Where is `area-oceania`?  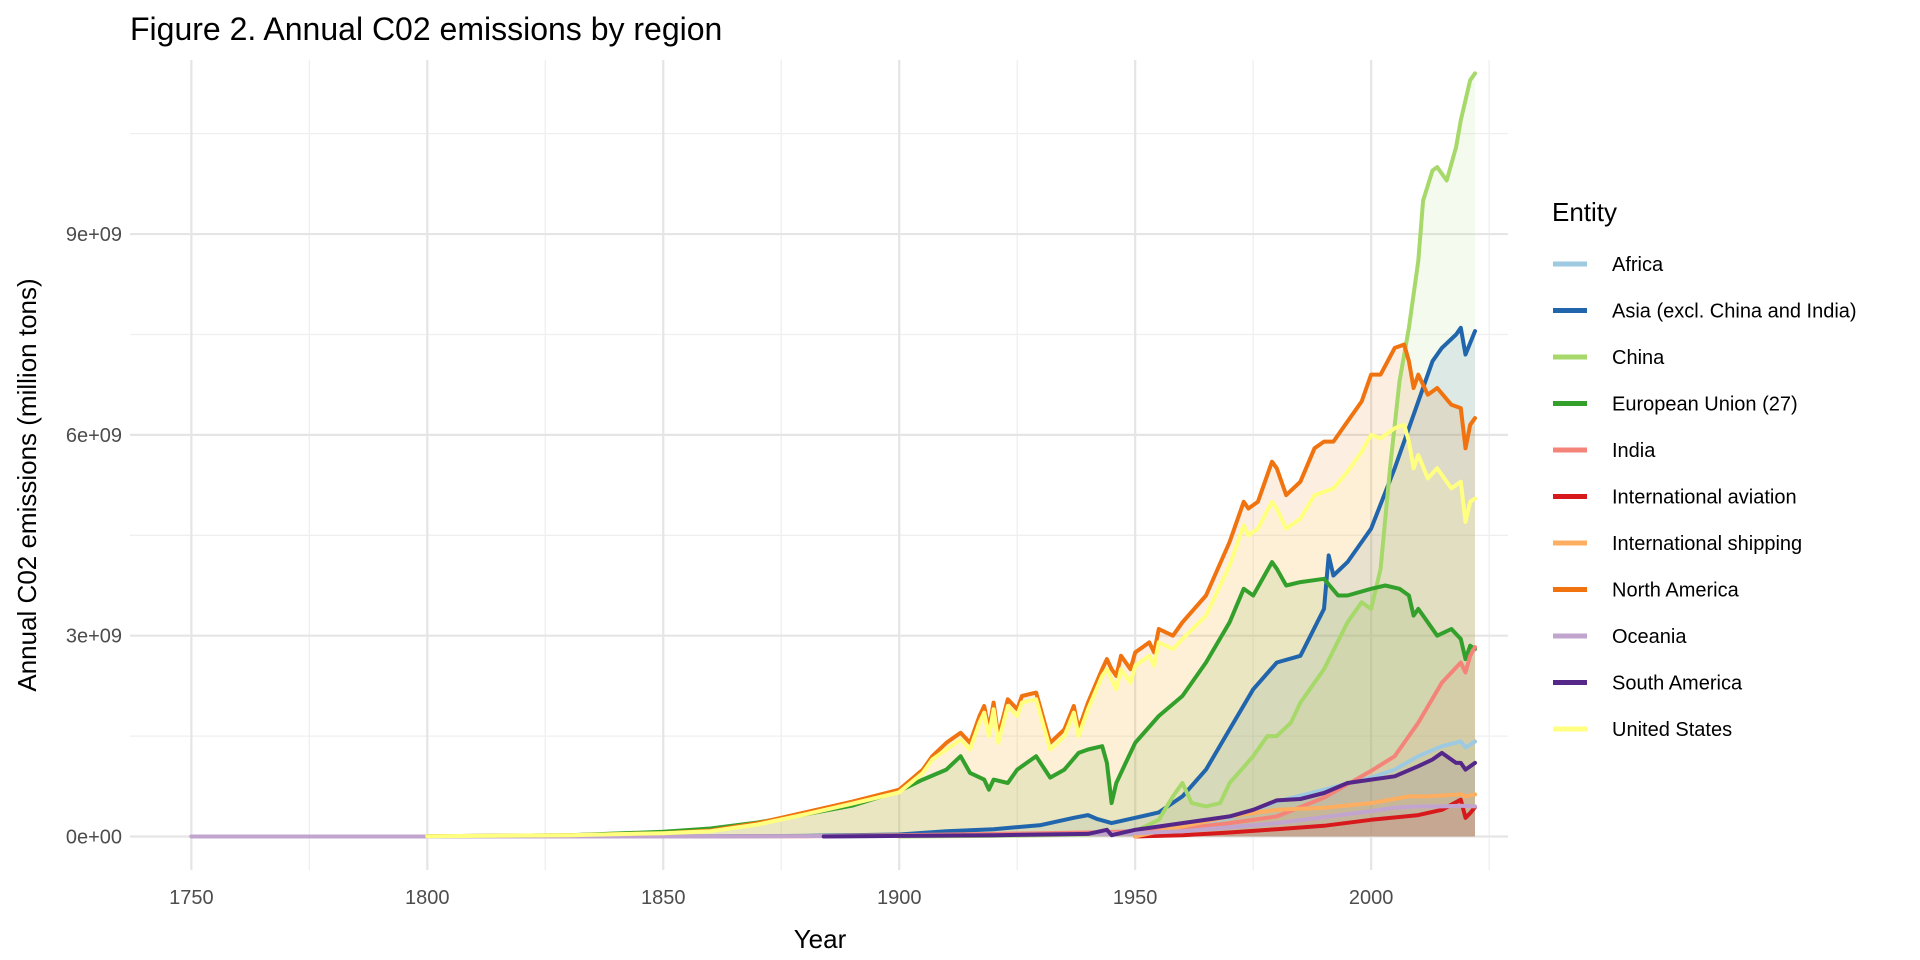
area-oceania is located at coordinates (833, 821).